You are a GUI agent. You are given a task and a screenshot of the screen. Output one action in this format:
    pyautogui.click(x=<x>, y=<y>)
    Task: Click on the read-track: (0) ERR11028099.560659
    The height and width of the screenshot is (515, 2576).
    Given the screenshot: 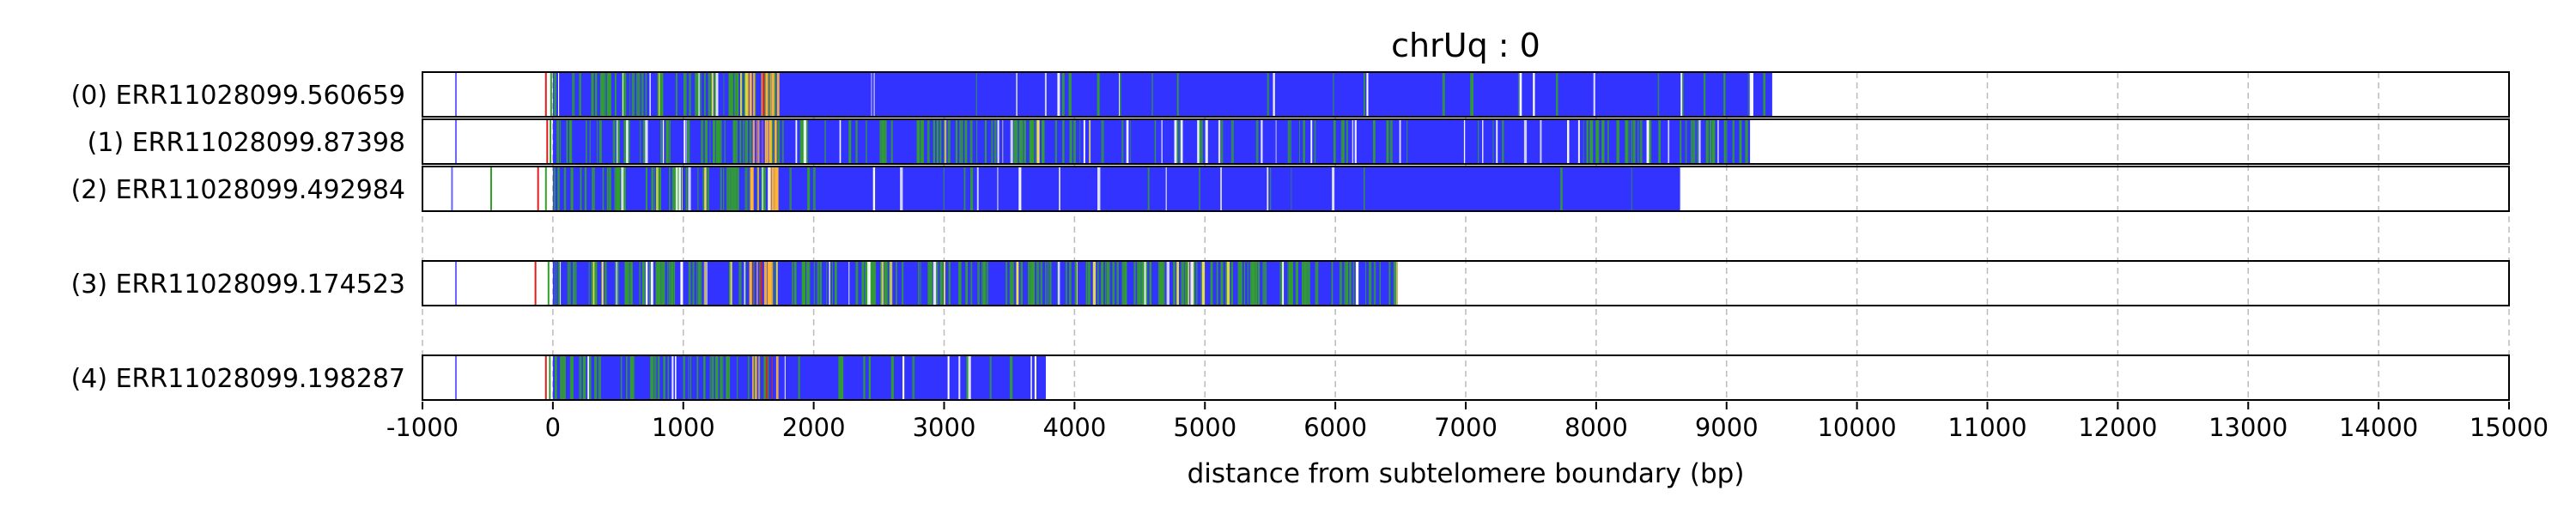 What is the action you would take?
    pyautogui.click(x=1290, y=94)
    